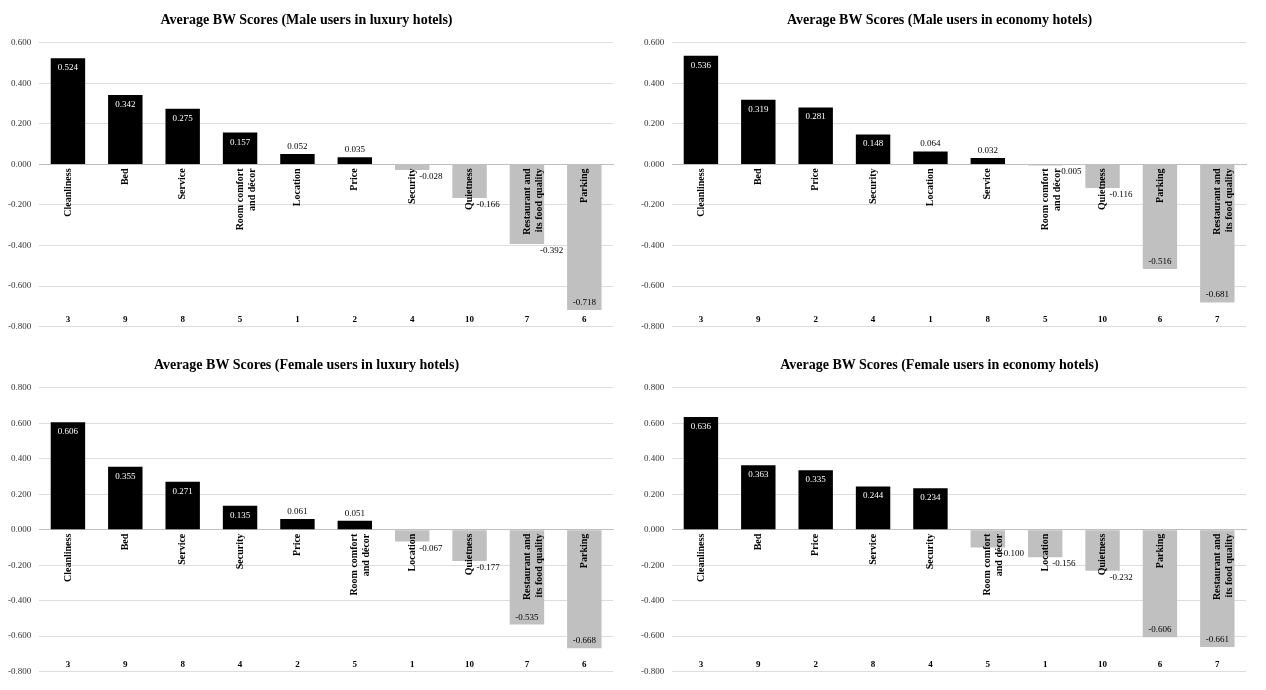 Image resolution: width=1266 pixels, height=690 pixels. Describe the element at coordinates (873, 143) in the screenshot. I see `data-label: 0.148` at that location.